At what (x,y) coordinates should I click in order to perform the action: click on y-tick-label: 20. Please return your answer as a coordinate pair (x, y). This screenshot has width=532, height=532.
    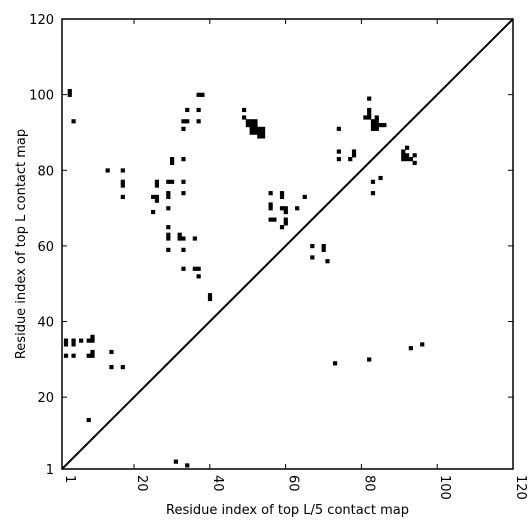
    Looking at the image, I should click on (45, 398).